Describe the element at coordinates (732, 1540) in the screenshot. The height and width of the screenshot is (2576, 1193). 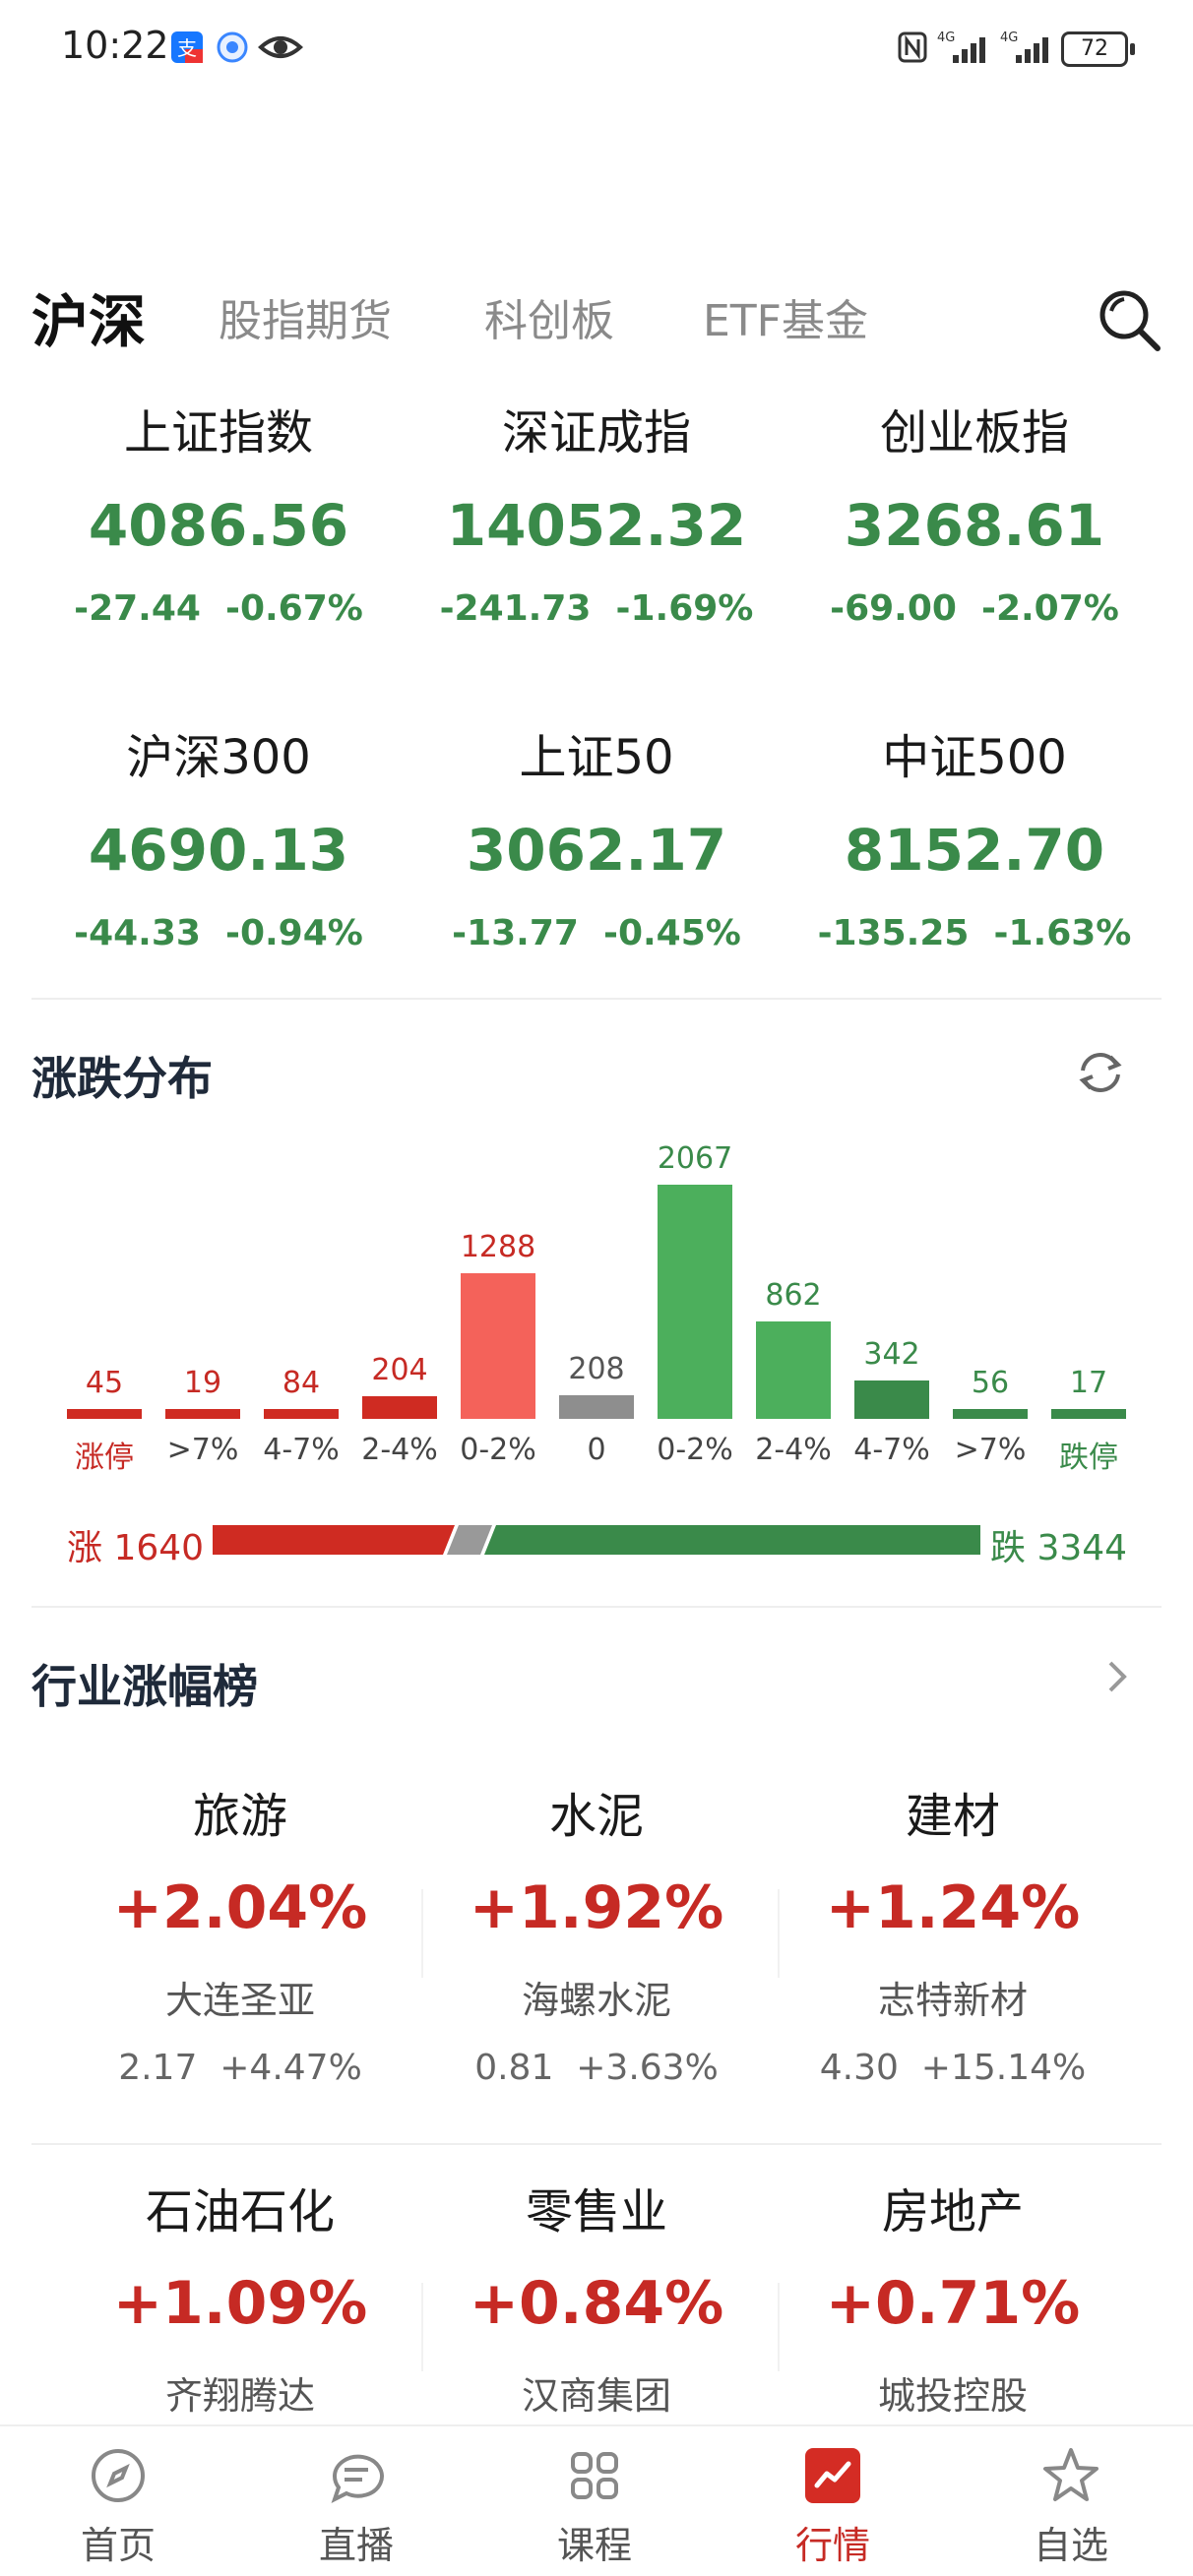
I see `fall-segment` at that location.